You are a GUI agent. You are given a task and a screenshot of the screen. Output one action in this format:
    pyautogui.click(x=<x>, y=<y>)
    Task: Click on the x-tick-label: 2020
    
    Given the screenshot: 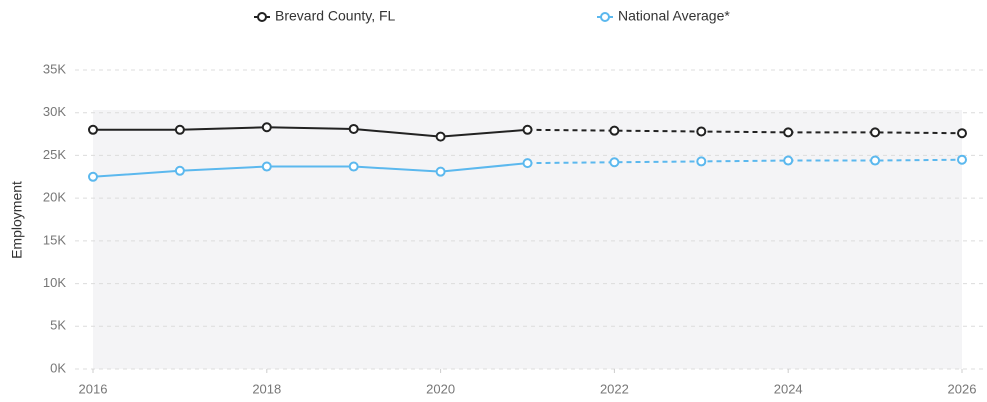 What is the action you would take?
    pyautogui.click(x=440, y=388)
    